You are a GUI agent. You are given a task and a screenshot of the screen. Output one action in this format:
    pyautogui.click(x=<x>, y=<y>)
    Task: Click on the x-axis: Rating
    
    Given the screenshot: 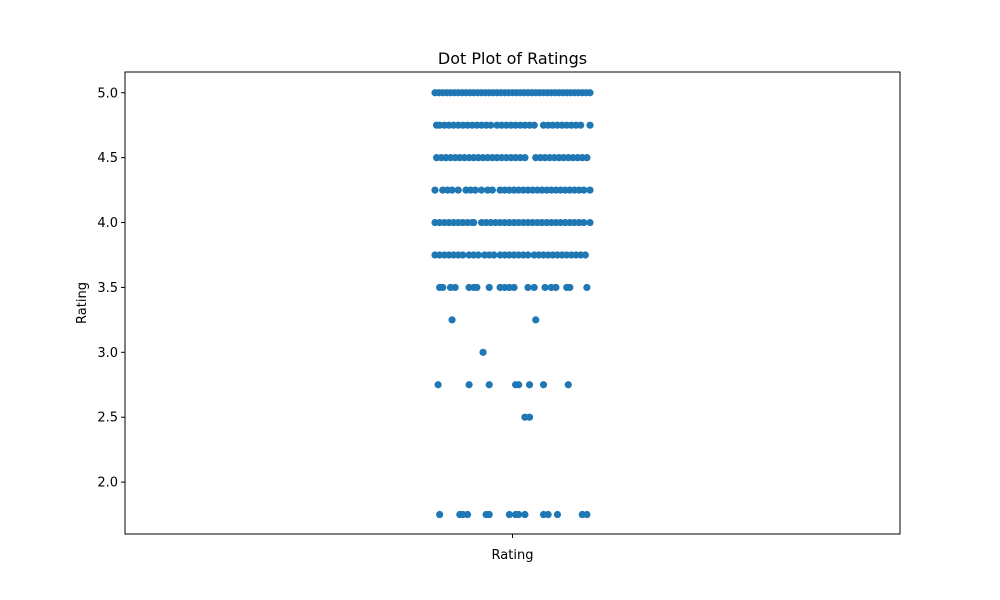 What is the action you would take?
    pyautogui.click(x=513, y=548)
    